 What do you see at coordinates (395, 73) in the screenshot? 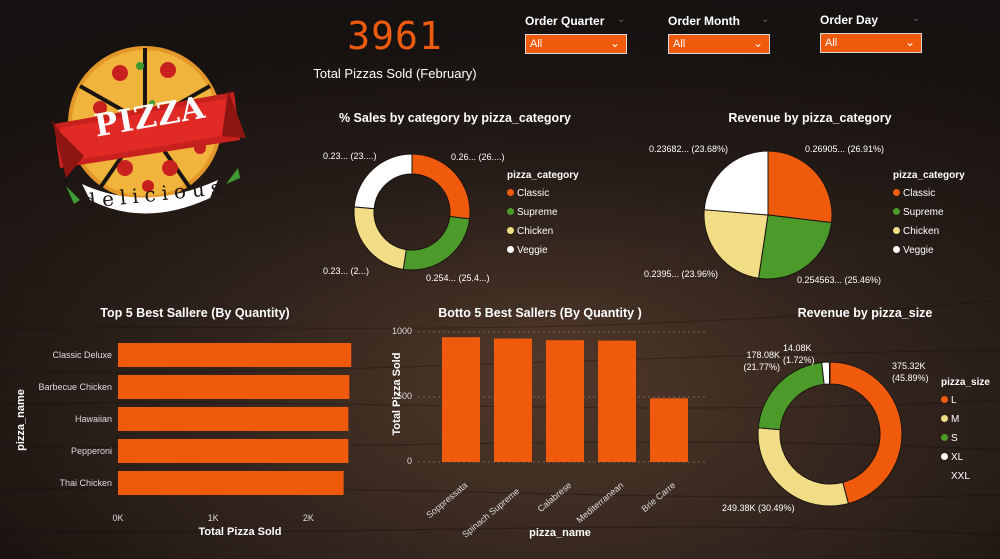
I see `kpi-label: Total Pizzas Sold (February)` at bounding box center [395, 73].